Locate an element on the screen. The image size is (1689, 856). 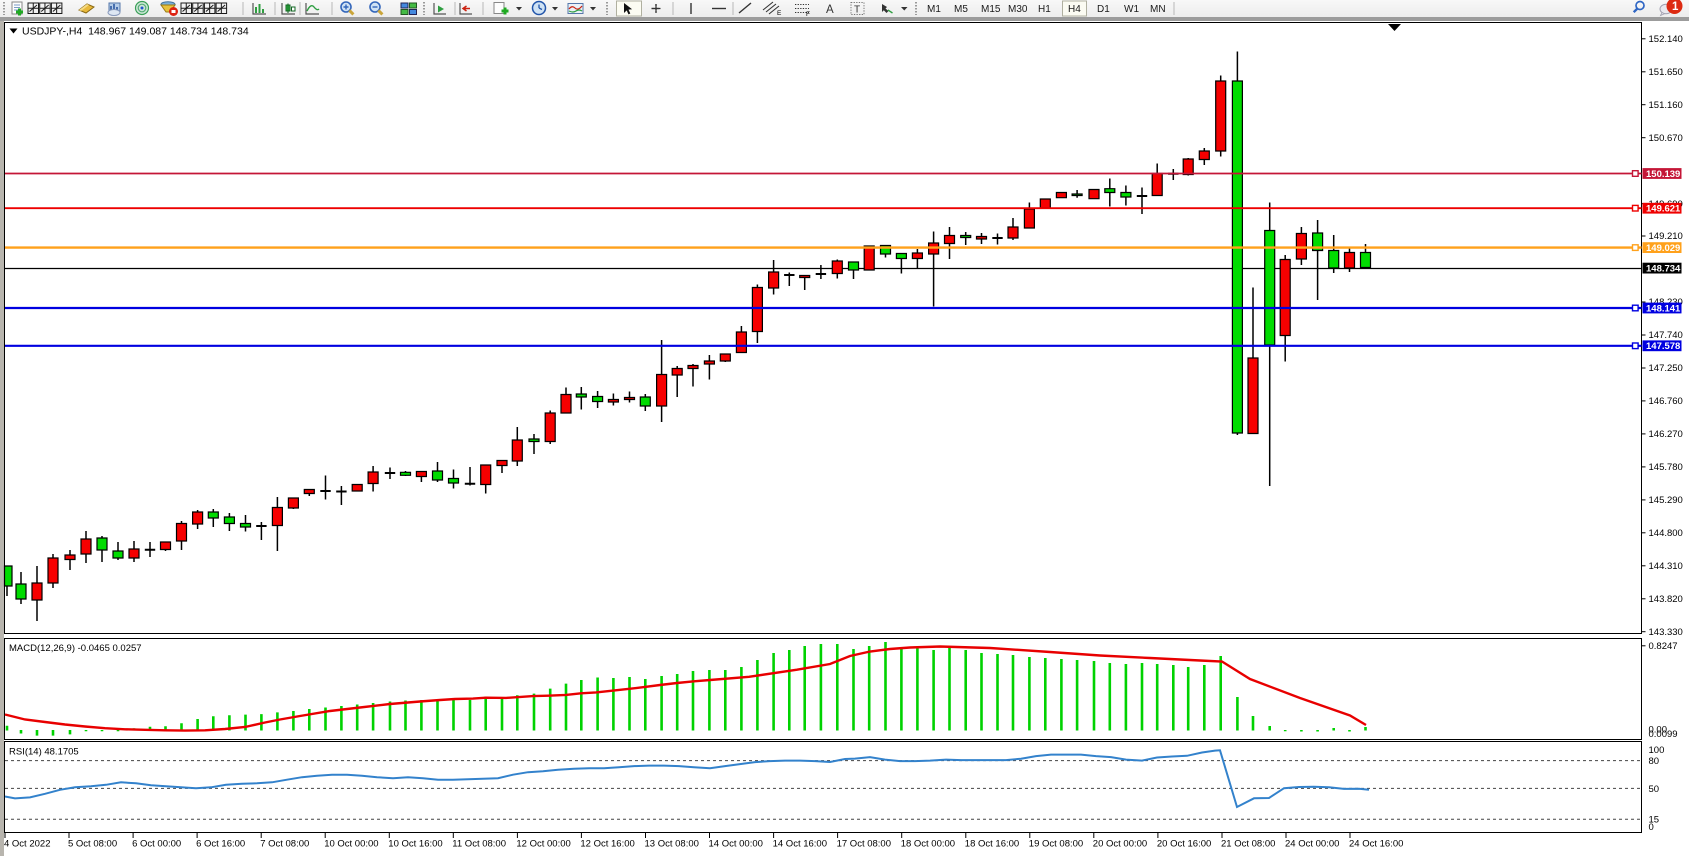
svg-text: 0 is located at coordinates (1651, 827).